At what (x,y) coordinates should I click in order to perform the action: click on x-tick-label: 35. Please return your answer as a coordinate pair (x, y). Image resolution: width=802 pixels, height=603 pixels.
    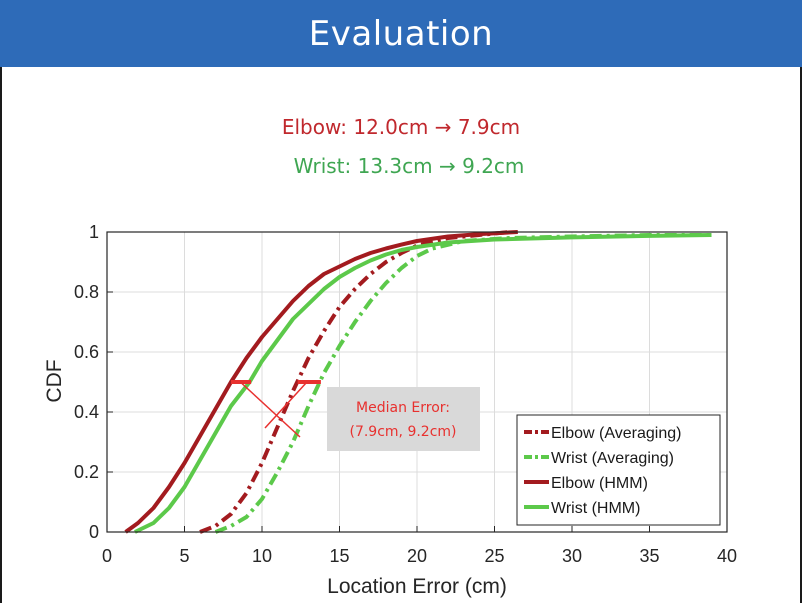
    Looking at the image, I should click on (649, 556).